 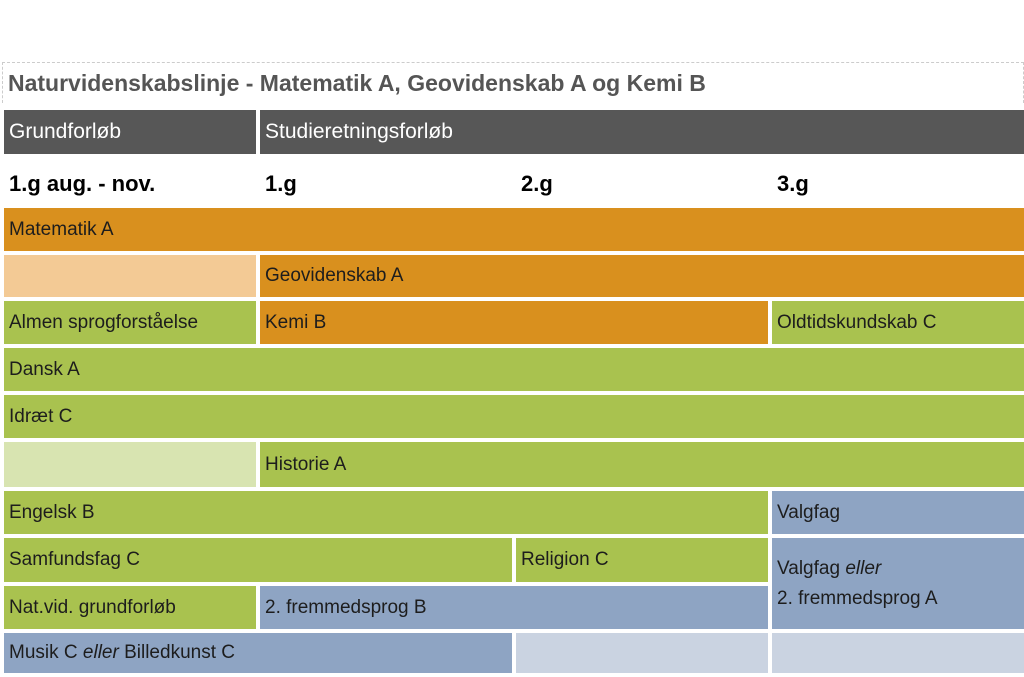 I want to click on year-label: 1.g aug. - nov., so click(x=130, y=181).